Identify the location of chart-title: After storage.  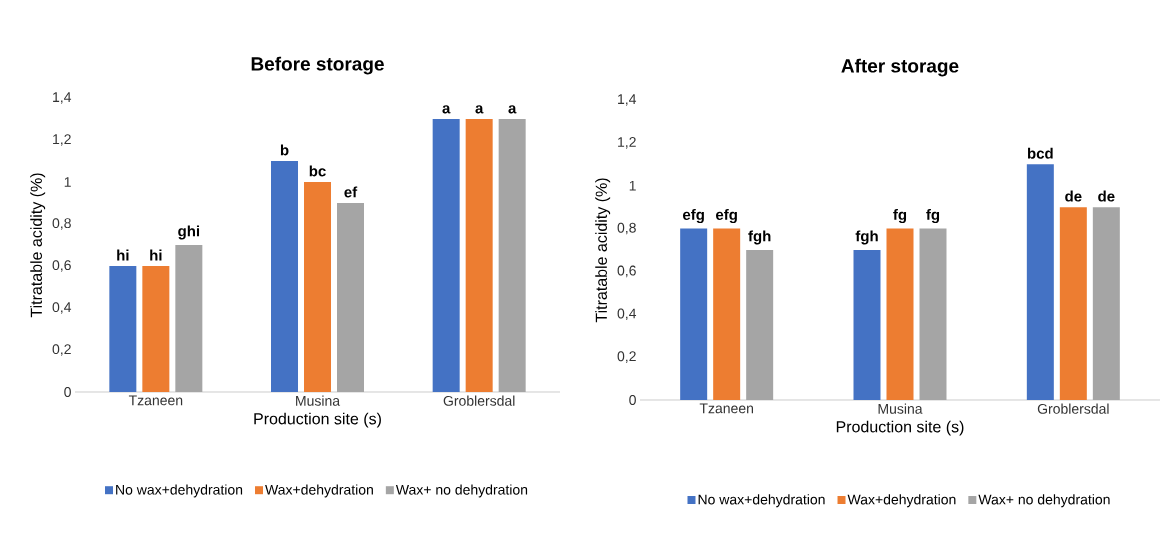
(900, 67).